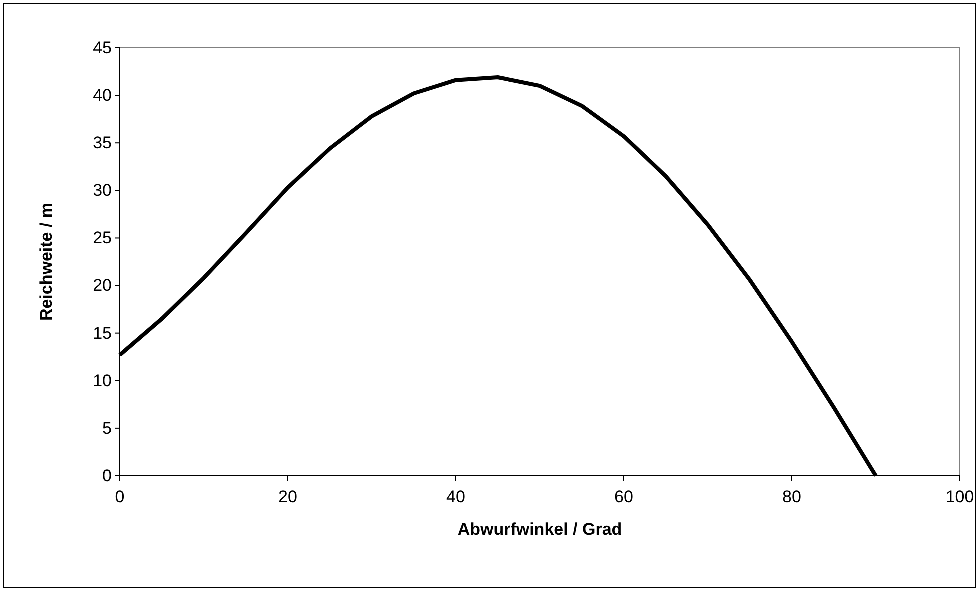 The height and width of the screenshot is (592, 978). I want to click on y-tick-label: 20, so click(102, 286).